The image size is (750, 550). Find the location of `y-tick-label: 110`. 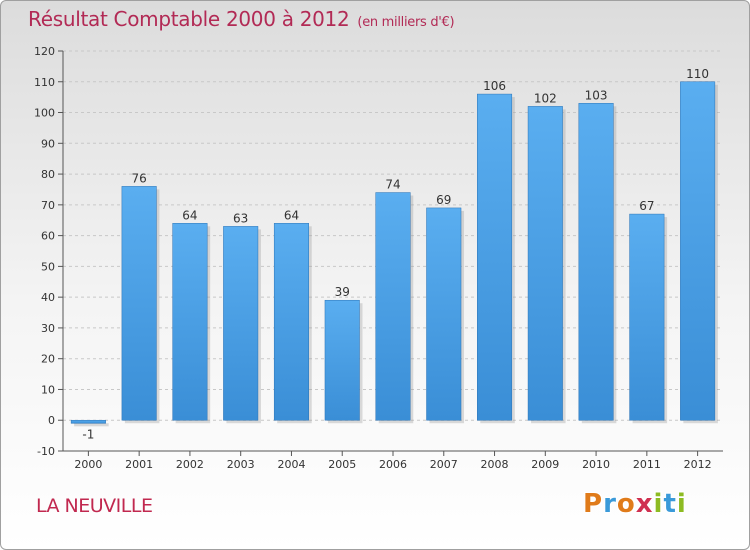

y-tick-label: 110 is located at coordinates (44, 82).